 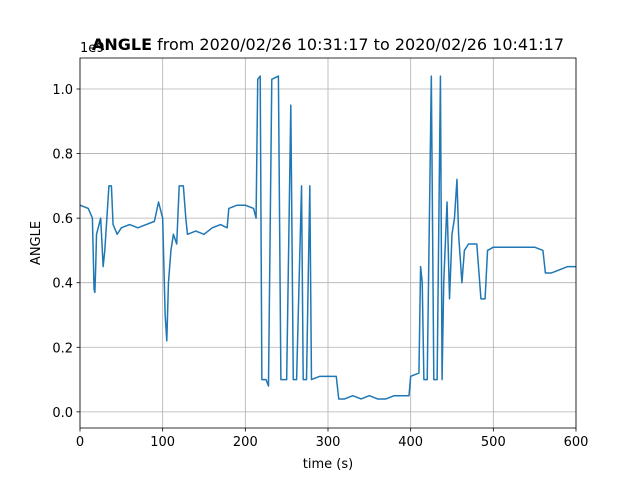 What do you see at coordinates (328, 464) in the screenshot?
I see `x-axis-label: time (s)` at bounding box center [328, 464].